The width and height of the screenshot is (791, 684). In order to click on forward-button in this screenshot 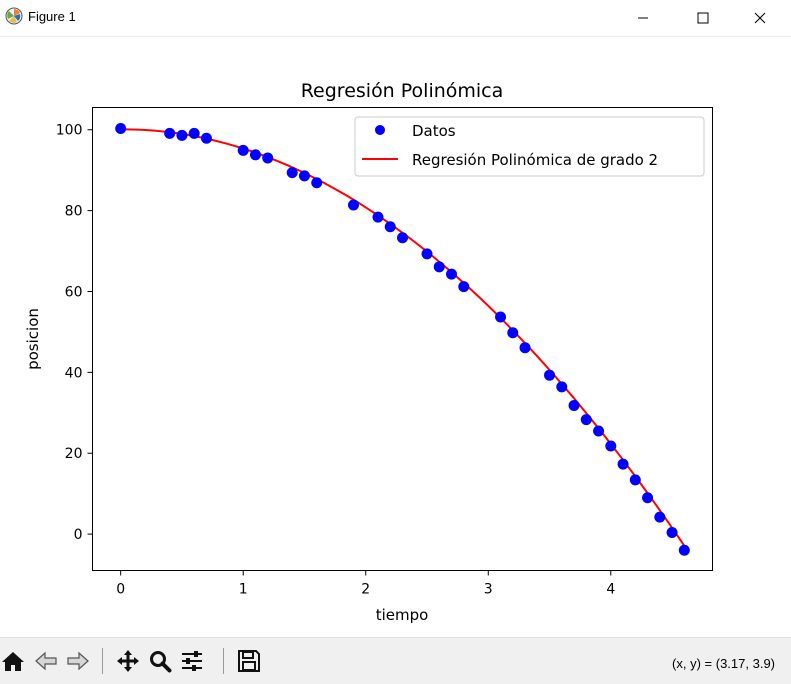, I will do `click(78, 661)`.